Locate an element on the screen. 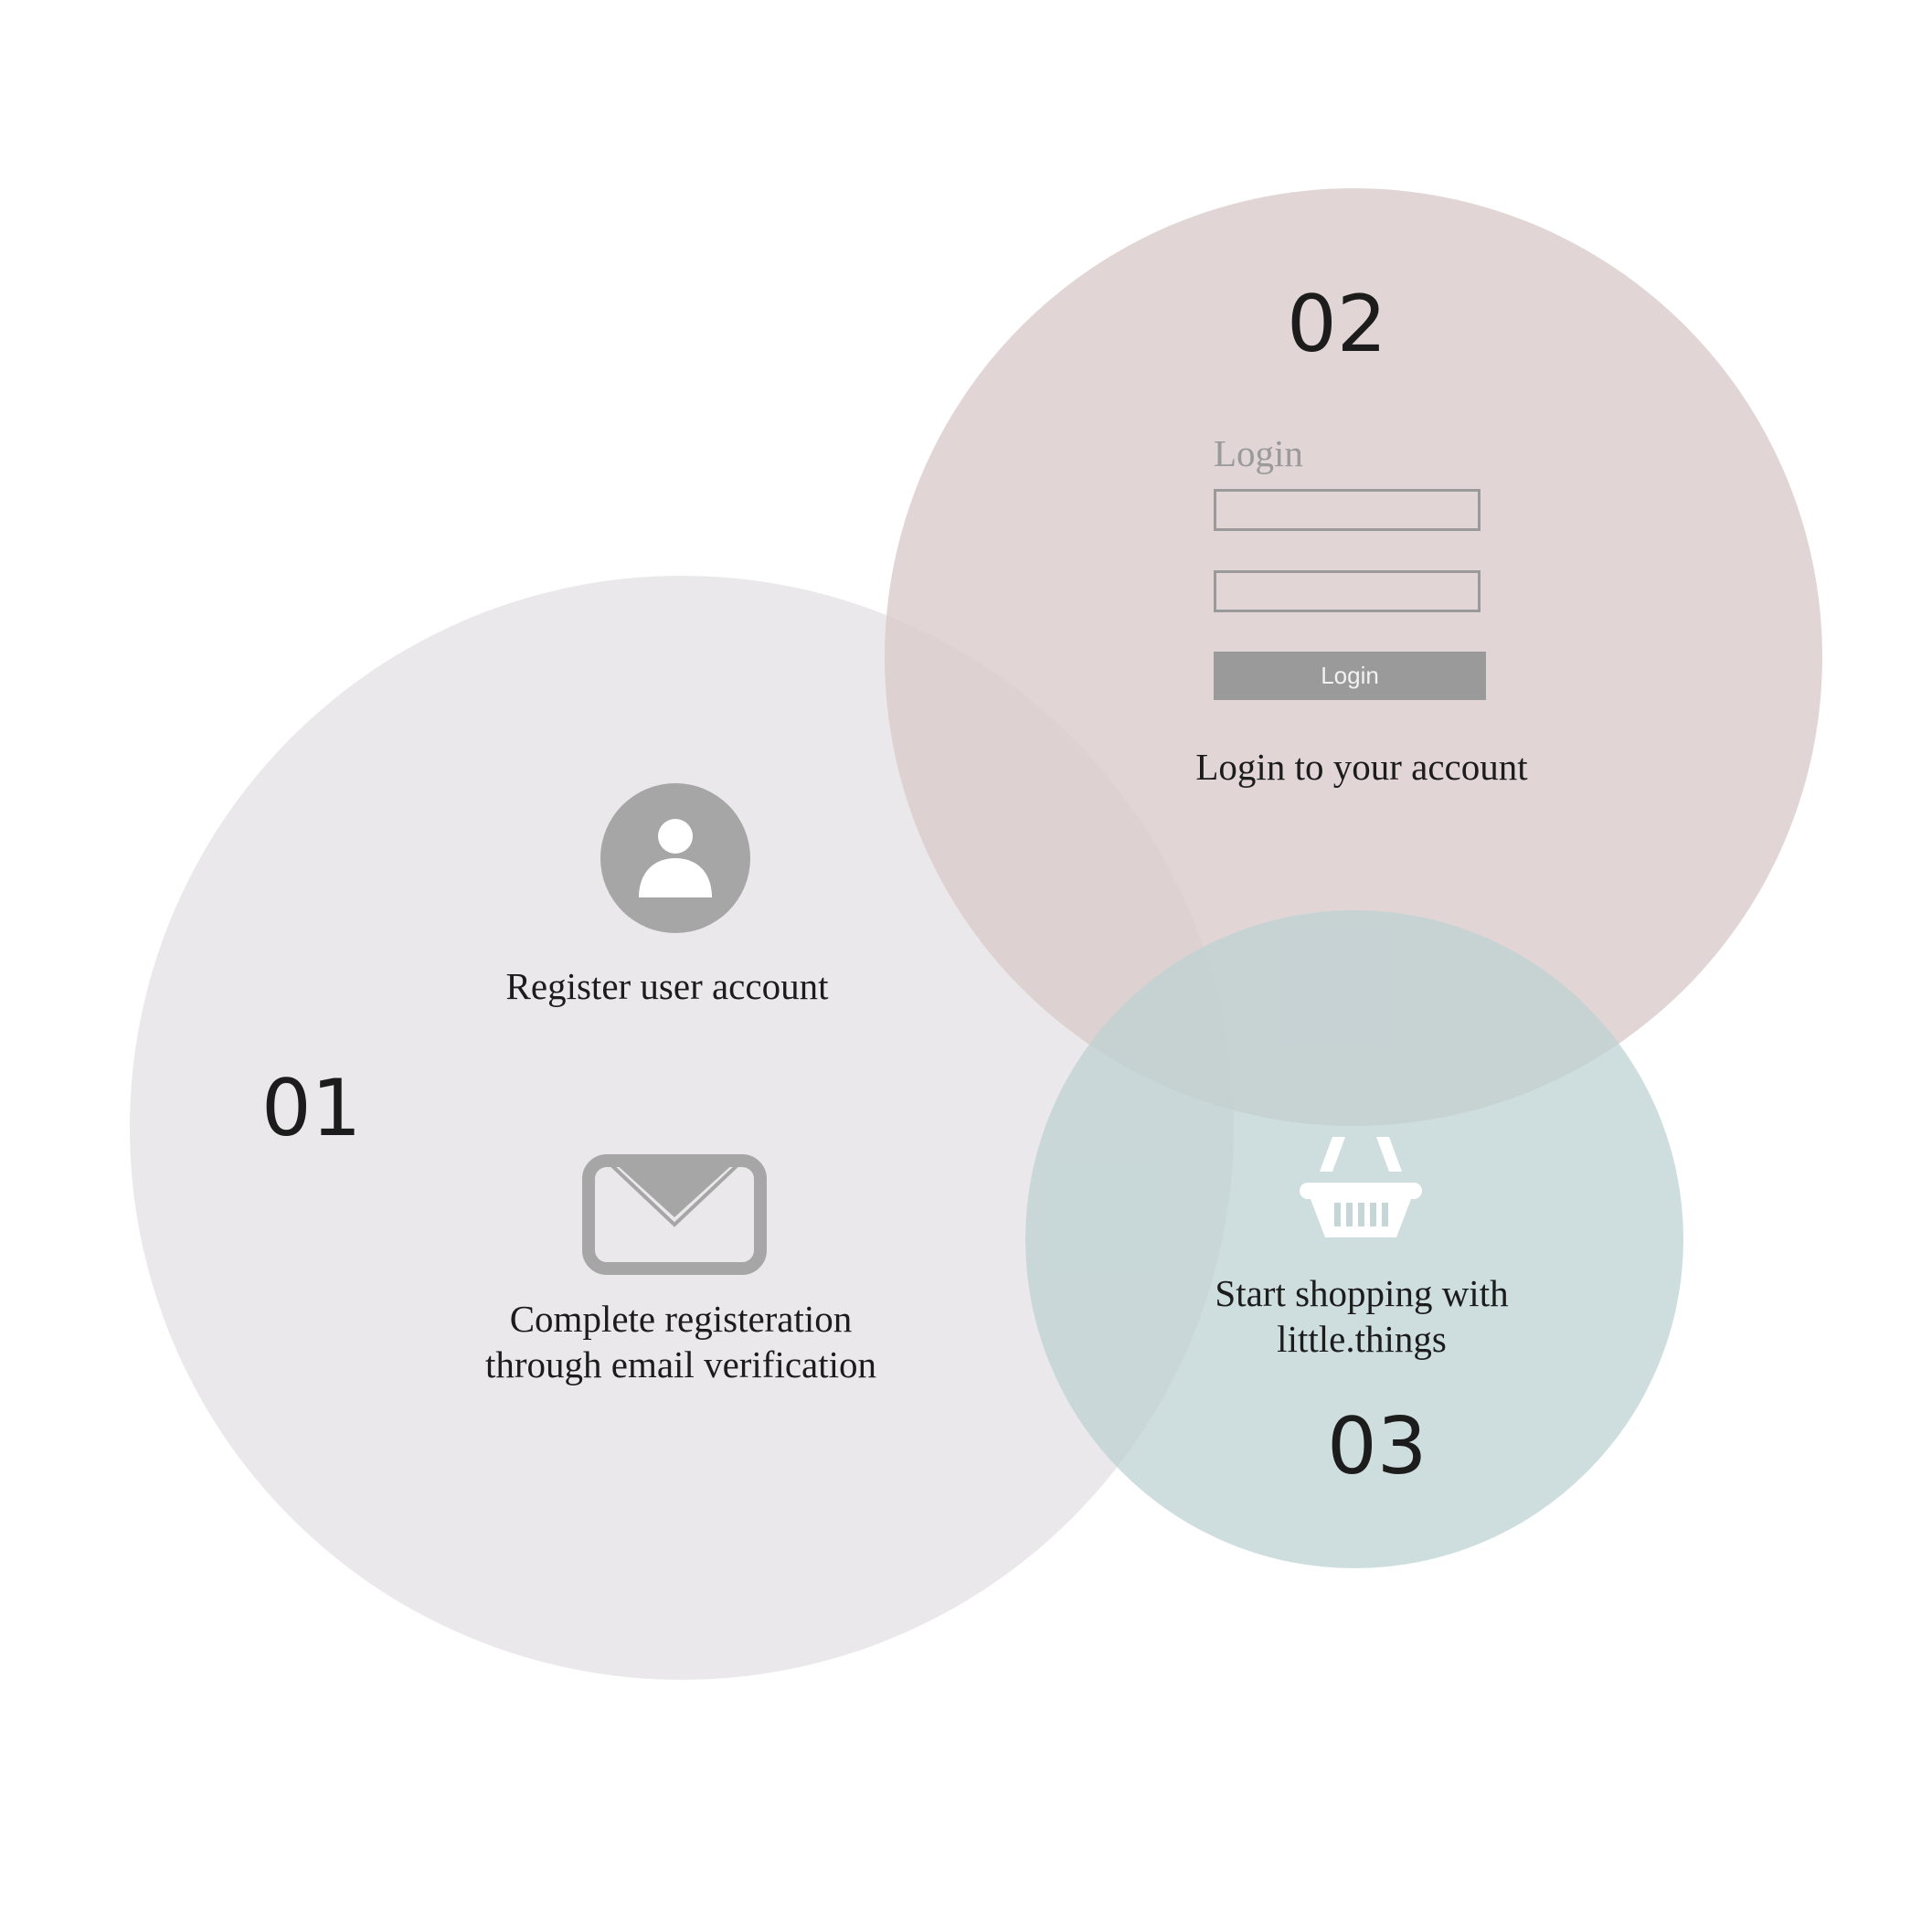 This screenshot has width=1921, height=1932. login-form-title: Login is located at coordinates (1258, 453).